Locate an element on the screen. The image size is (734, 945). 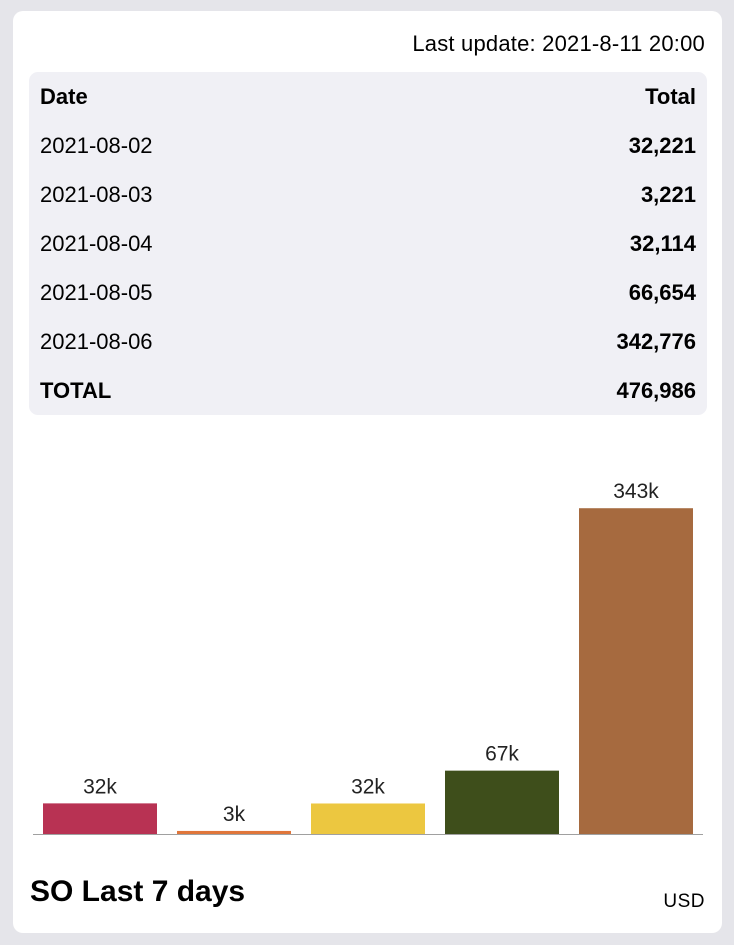
table-row: 2021-08-03 3,221 is located at coordinates (368, 195).